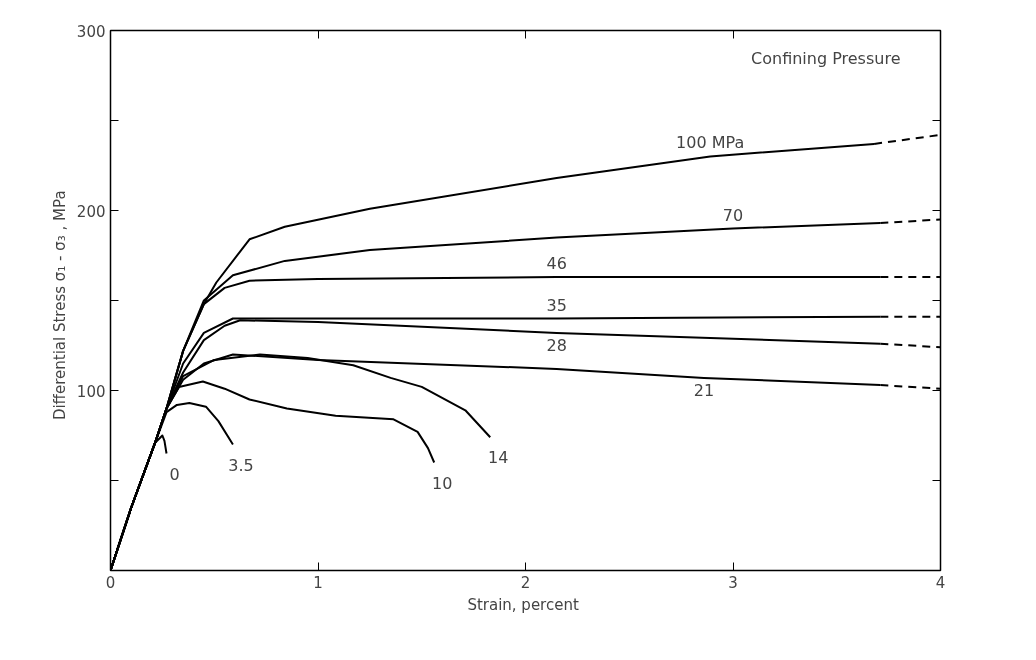 The height and width of the screenshot is (660, 1036). What do you see at coordinates (556, 264) in the screenshot?
I see `series-label: 46` at bounding box center [556, 264].